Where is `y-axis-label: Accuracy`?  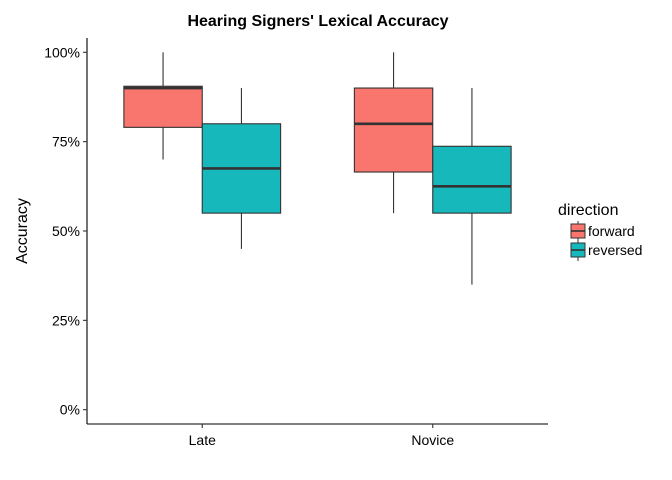
y-axis-label: Accuracy is located at coordinates (22, 231).